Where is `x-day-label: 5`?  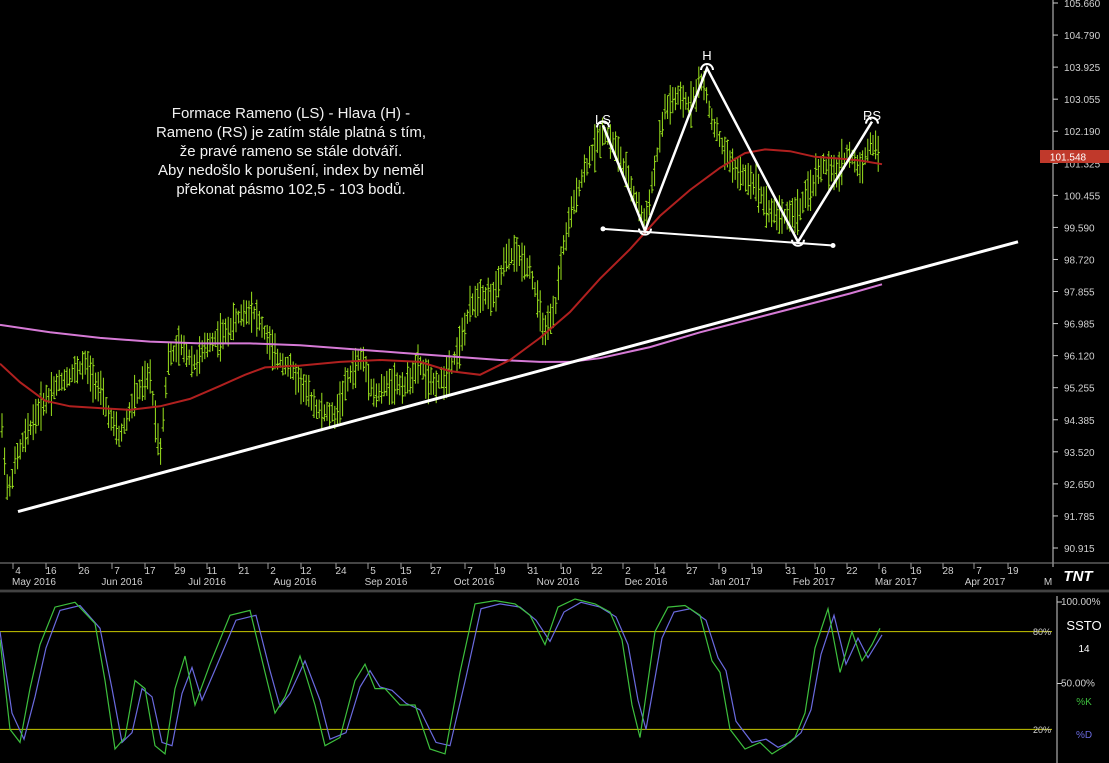
x-day-label: 5 is located at coordinates (373, 571).